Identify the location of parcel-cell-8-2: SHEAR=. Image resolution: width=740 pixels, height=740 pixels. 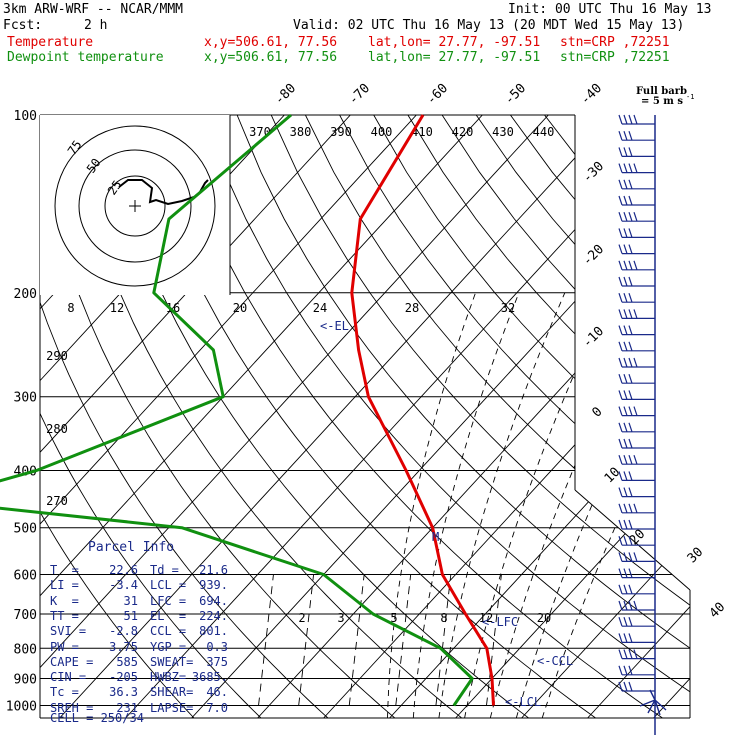
(172, 692).